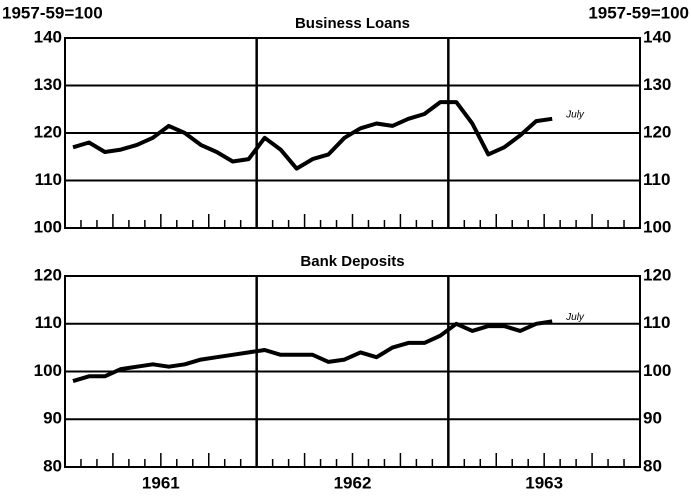  I want to click on y2-tick-label: 130, so click(657, 84).